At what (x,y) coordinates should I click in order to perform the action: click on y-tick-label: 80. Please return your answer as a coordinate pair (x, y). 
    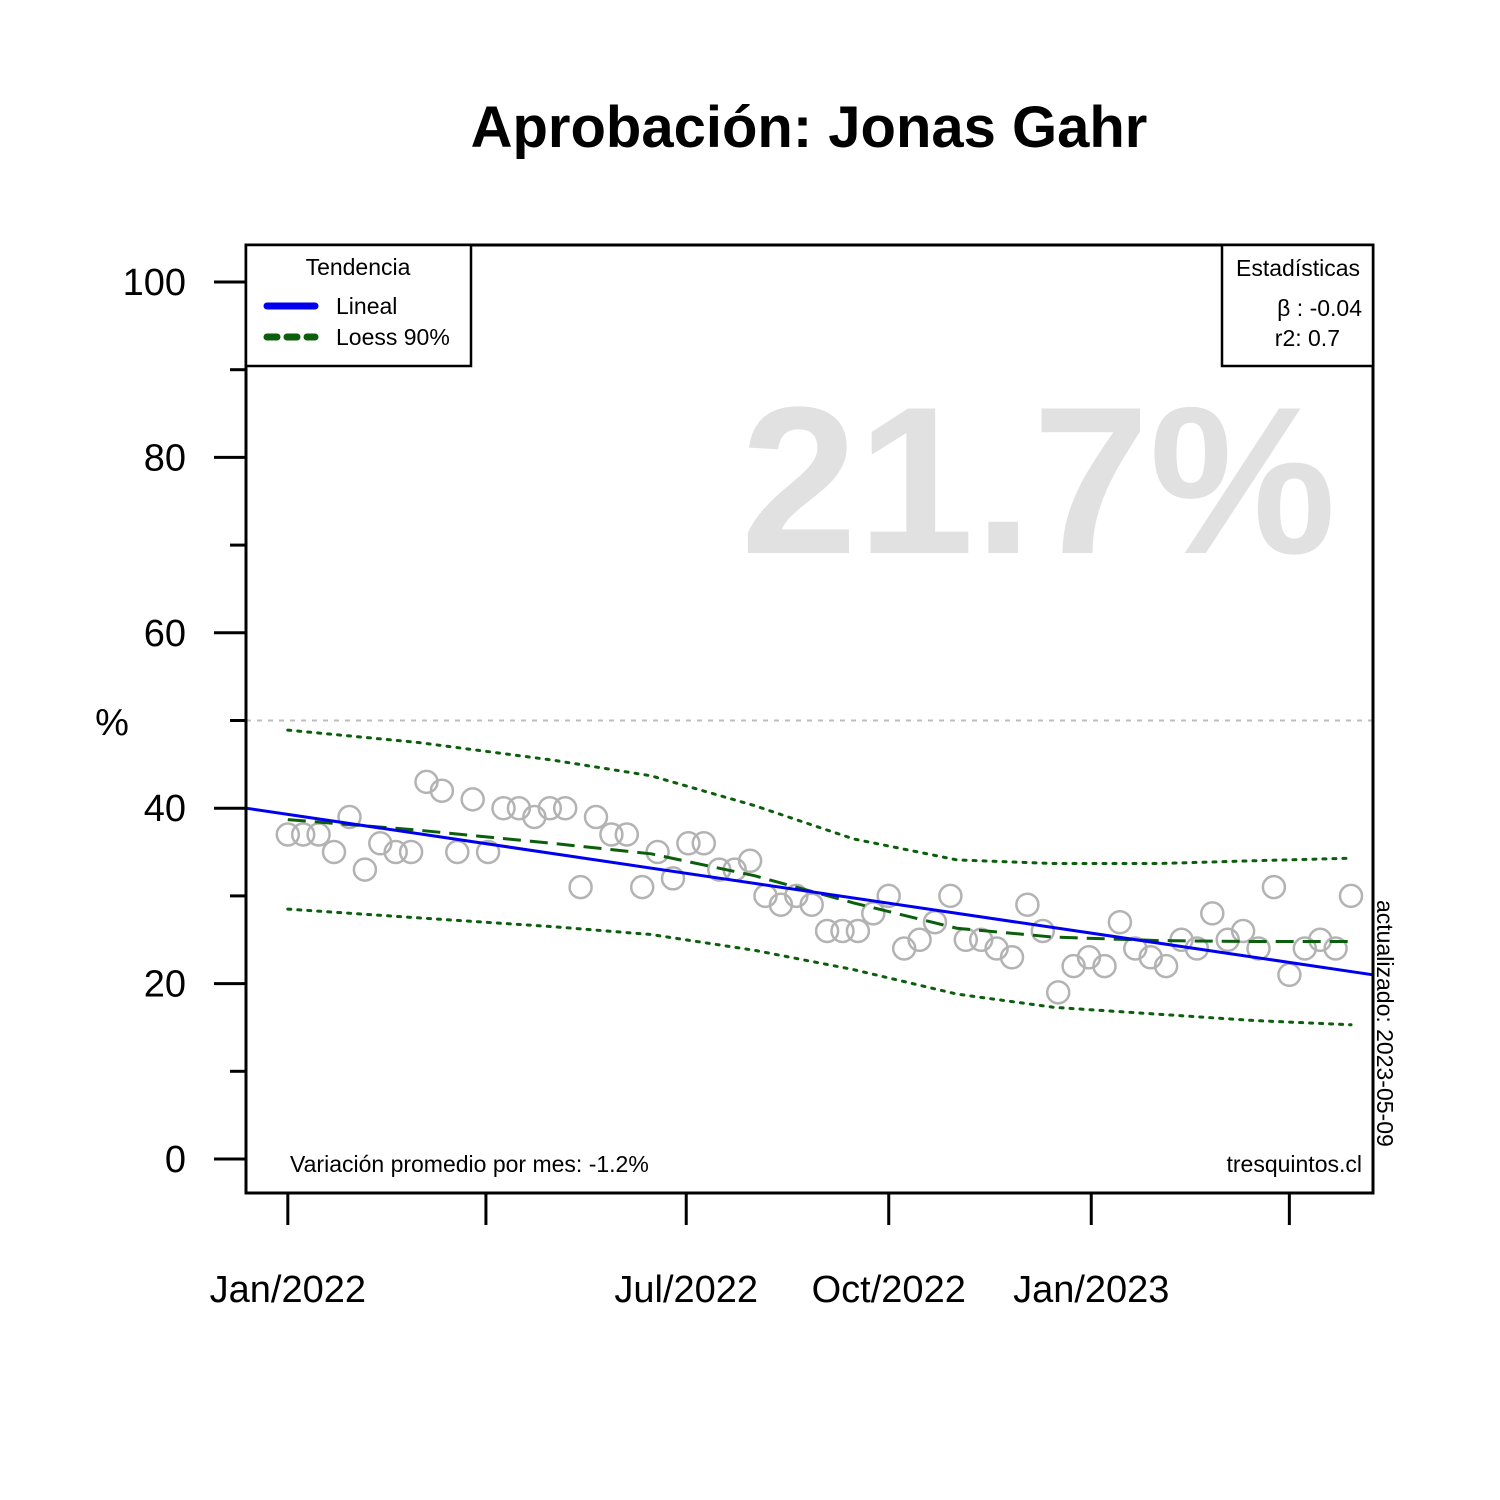
    Looking at the image, I should click on (165, 458).